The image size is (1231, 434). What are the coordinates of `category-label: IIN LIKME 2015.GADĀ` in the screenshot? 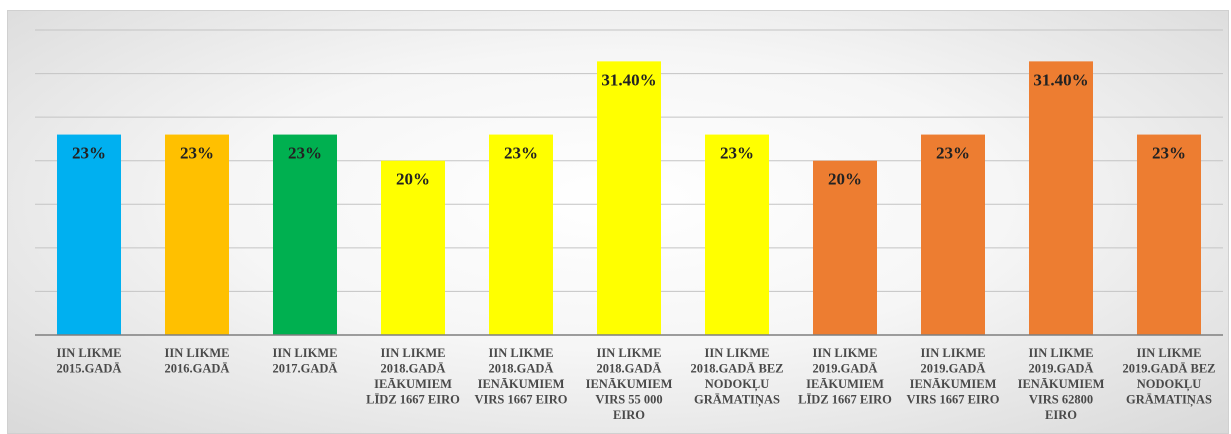 It's located at (89, 361).